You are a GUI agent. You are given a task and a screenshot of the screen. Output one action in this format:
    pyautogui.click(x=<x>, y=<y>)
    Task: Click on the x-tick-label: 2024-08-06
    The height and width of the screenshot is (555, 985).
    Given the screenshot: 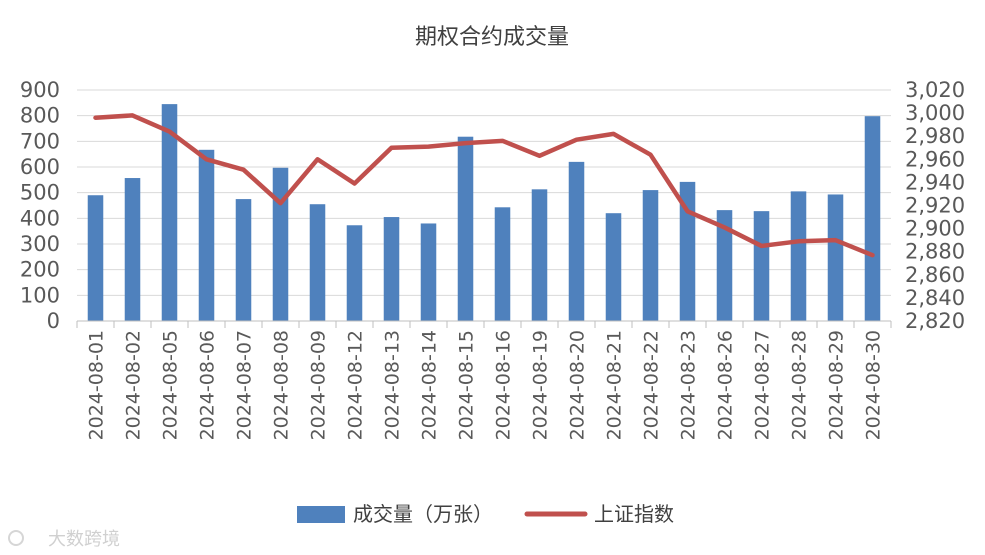 What is the action you would take?
    pyautogui.click(x=208, y=385)
    